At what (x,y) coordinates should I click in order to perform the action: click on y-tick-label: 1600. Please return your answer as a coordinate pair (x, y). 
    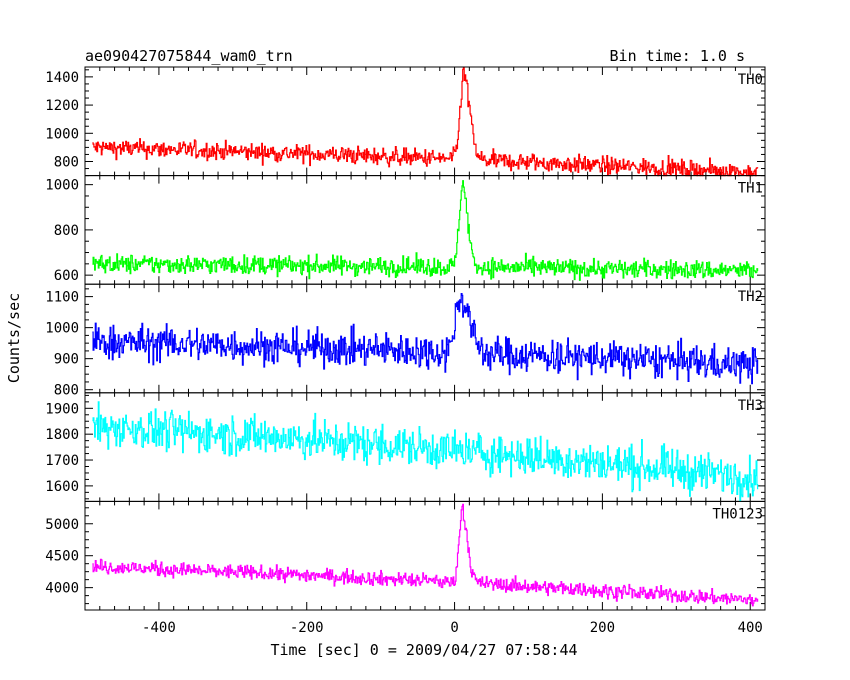
    Looking at the image, I should click on (62, 487).